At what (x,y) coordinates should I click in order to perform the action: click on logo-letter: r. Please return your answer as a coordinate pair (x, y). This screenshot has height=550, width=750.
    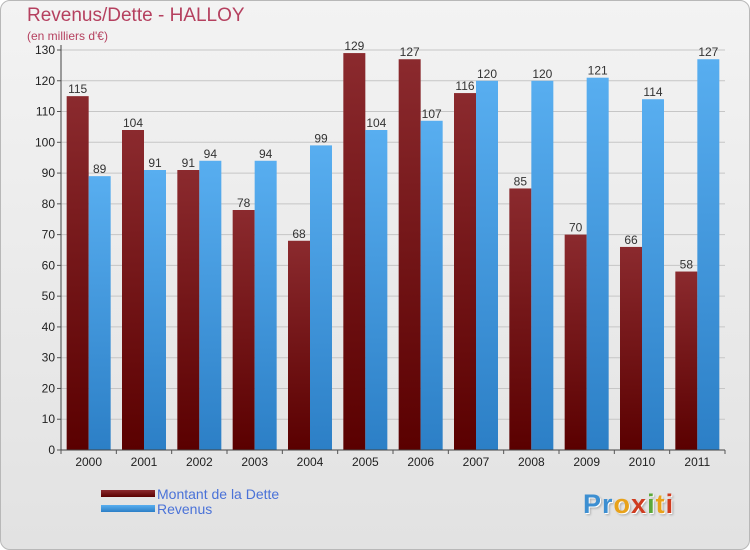
    Looking at the image, I should click on (608, 504).